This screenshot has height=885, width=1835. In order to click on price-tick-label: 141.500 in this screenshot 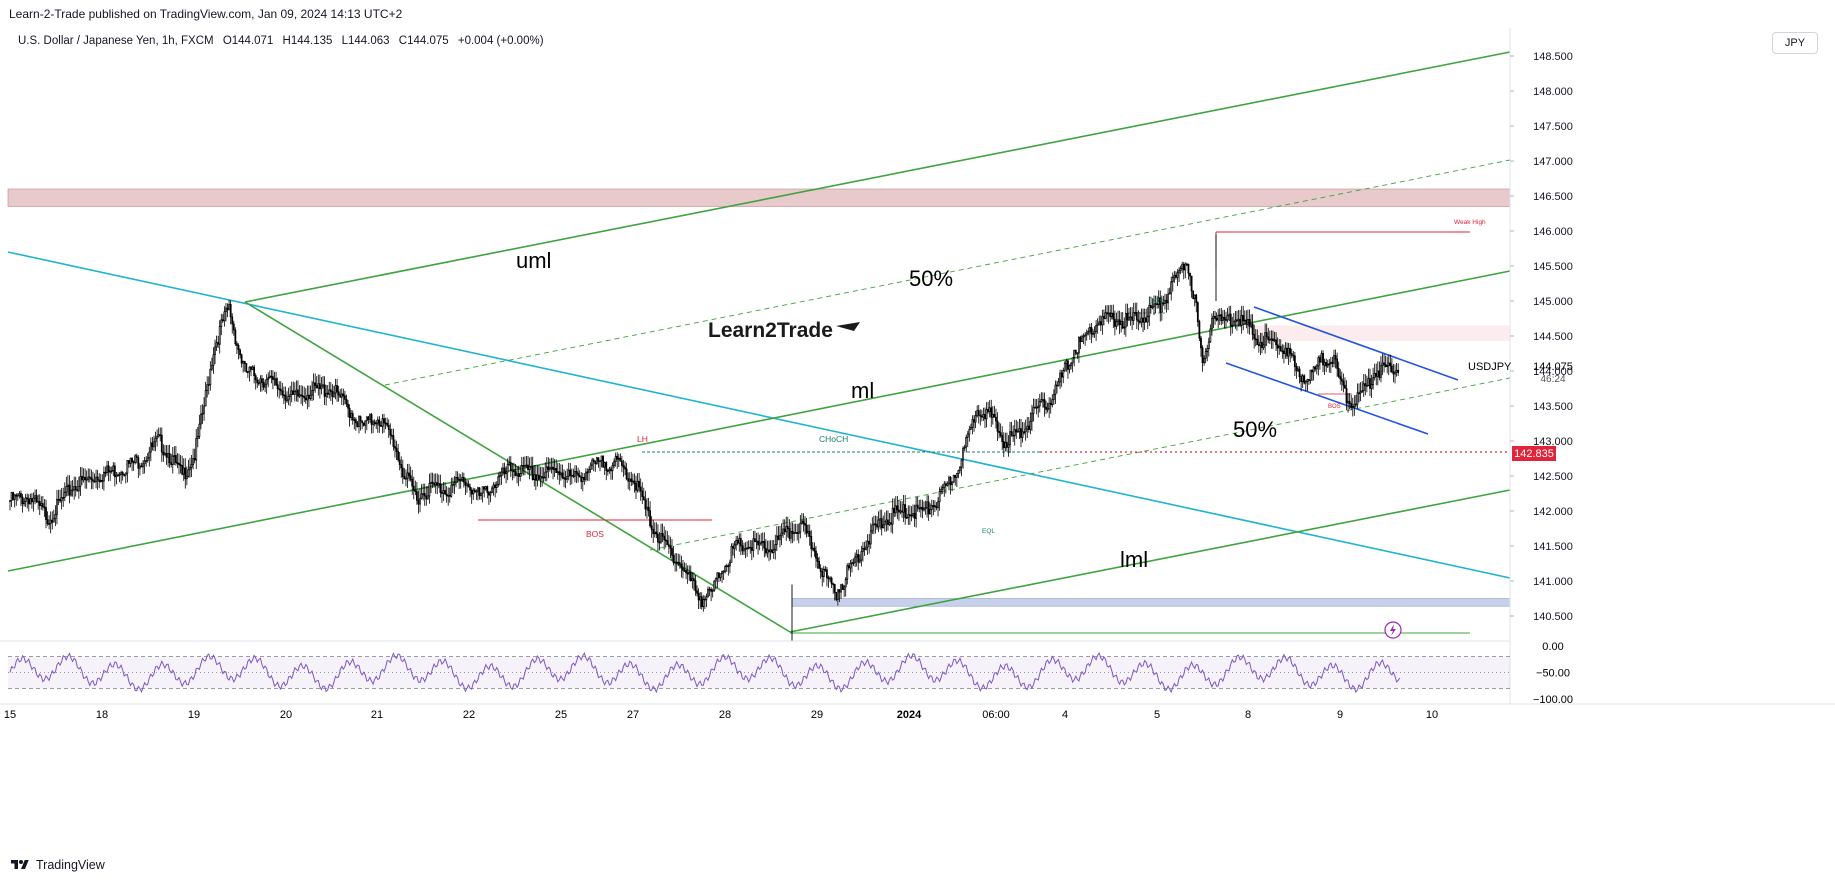, I will do `click(1553, 547)`.